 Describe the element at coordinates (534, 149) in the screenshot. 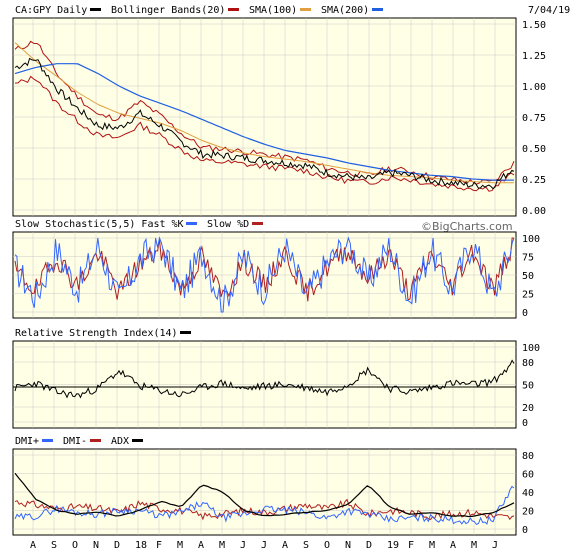

I see `y-tick-label: 0.50` at that location.